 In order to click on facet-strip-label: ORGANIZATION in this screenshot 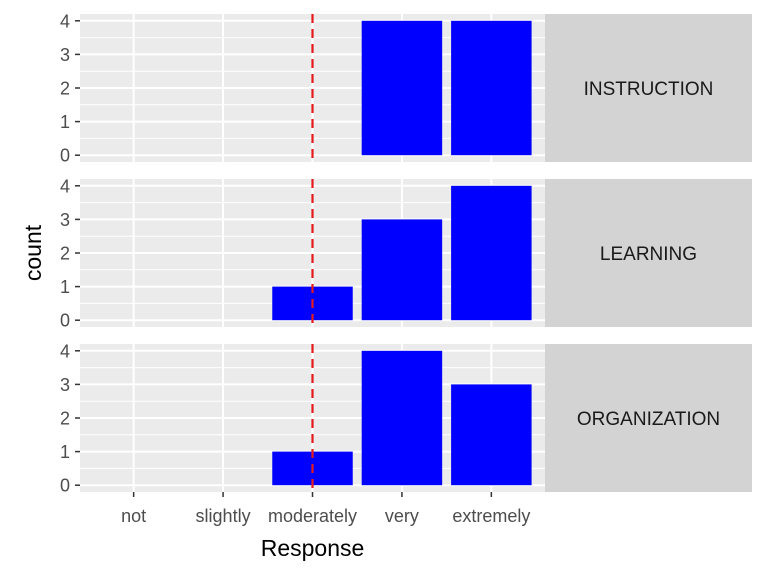, I will do `click(648, 419)`.